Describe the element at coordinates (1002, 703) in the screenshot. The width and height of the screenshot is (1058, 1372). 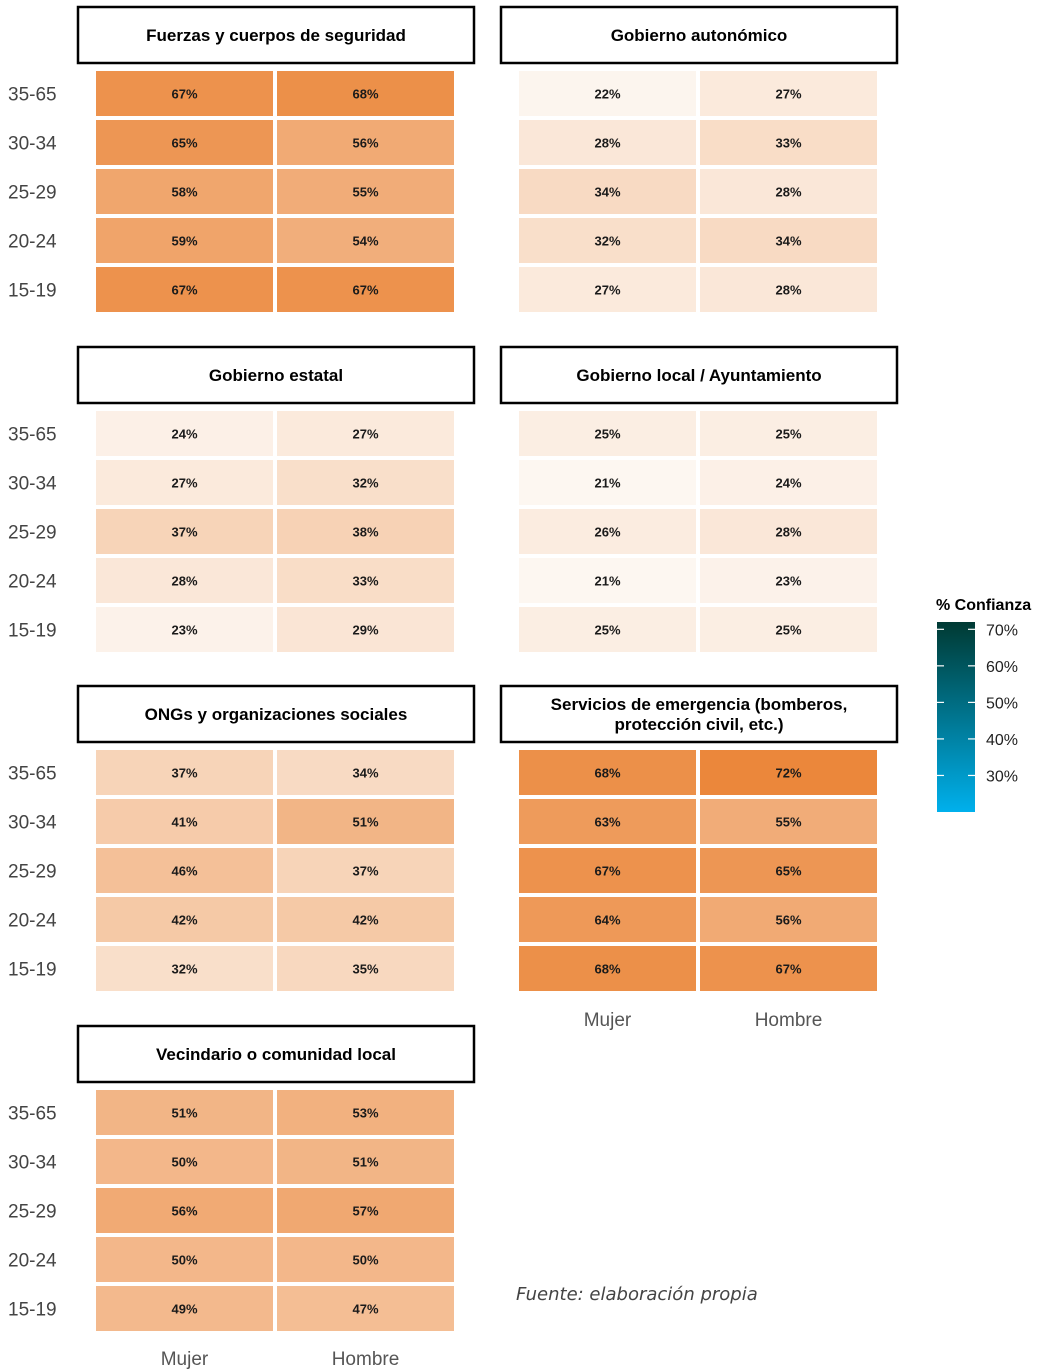
I see `legend-tick-label: 50%` at that location.